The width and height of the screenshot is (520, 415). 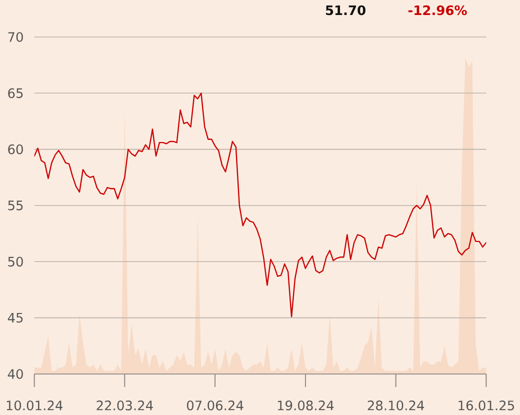 I want to click on x-tick-label: 10.01.24, so click(x=34, y=405).